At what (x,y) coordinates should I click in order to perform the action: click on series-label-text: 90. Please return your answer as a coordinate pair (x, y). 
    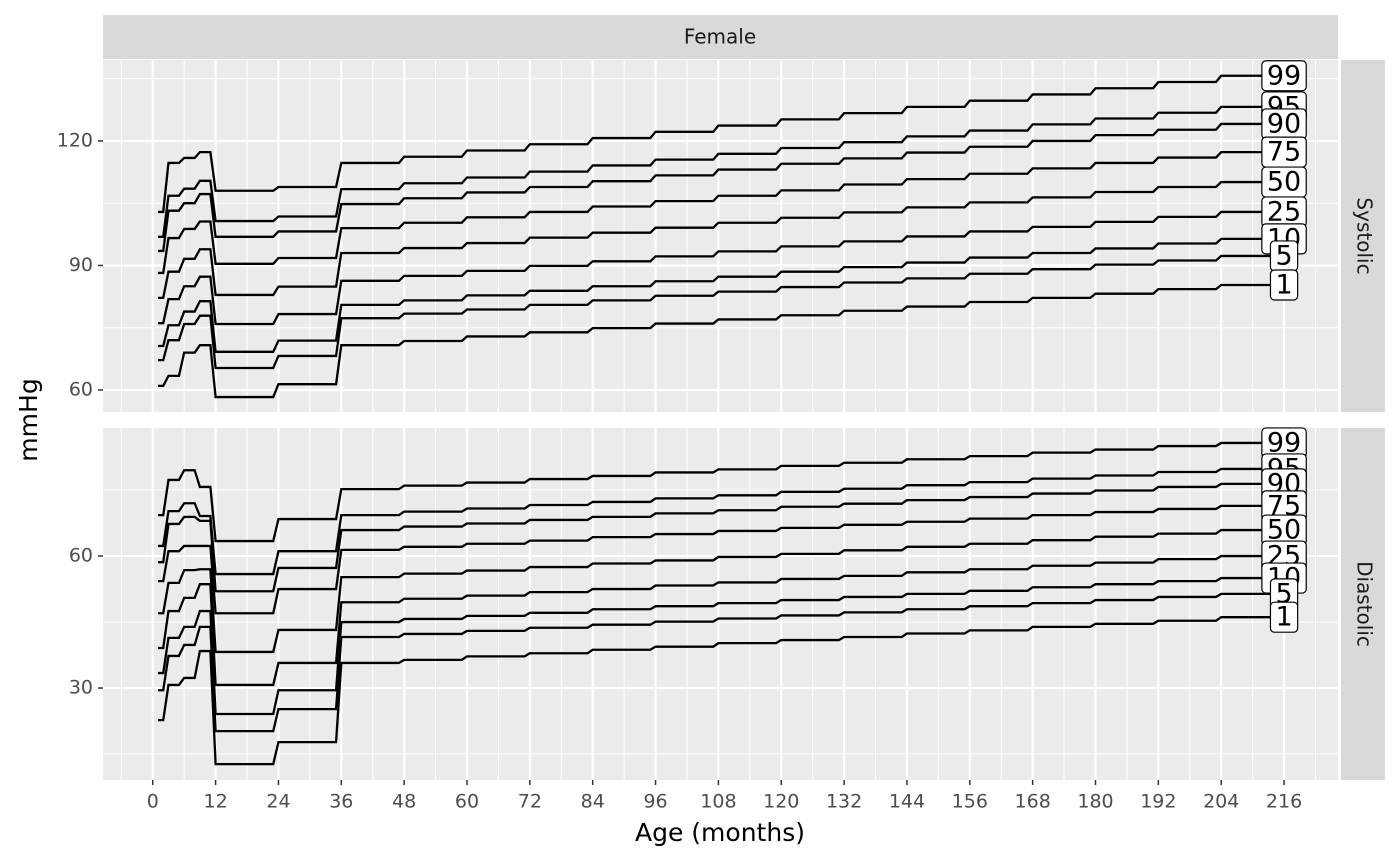
    Looking at the image, I should click on (1284, 123).